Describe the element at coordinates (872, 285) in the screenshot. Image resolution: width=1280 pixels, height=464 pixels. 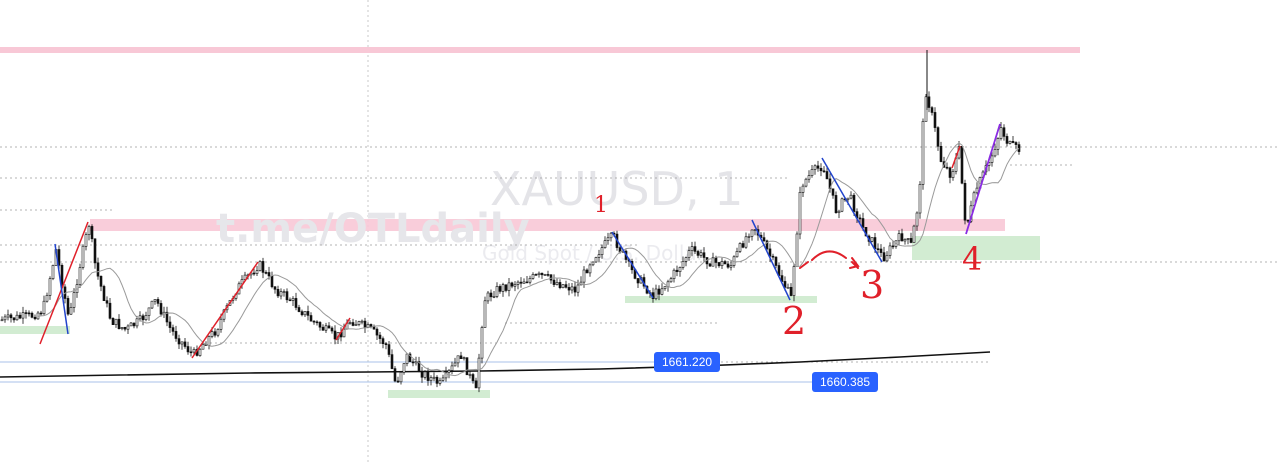
I see `annotation-3: 3` at that location.